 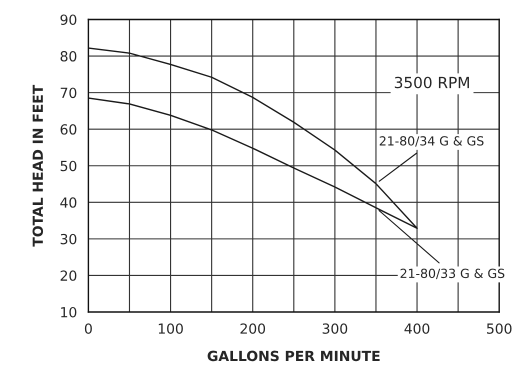 What do you see at coordinates (68, 19) in the screenshot?
I see `y-tick-label: 90` at bounding box center [68, 19].